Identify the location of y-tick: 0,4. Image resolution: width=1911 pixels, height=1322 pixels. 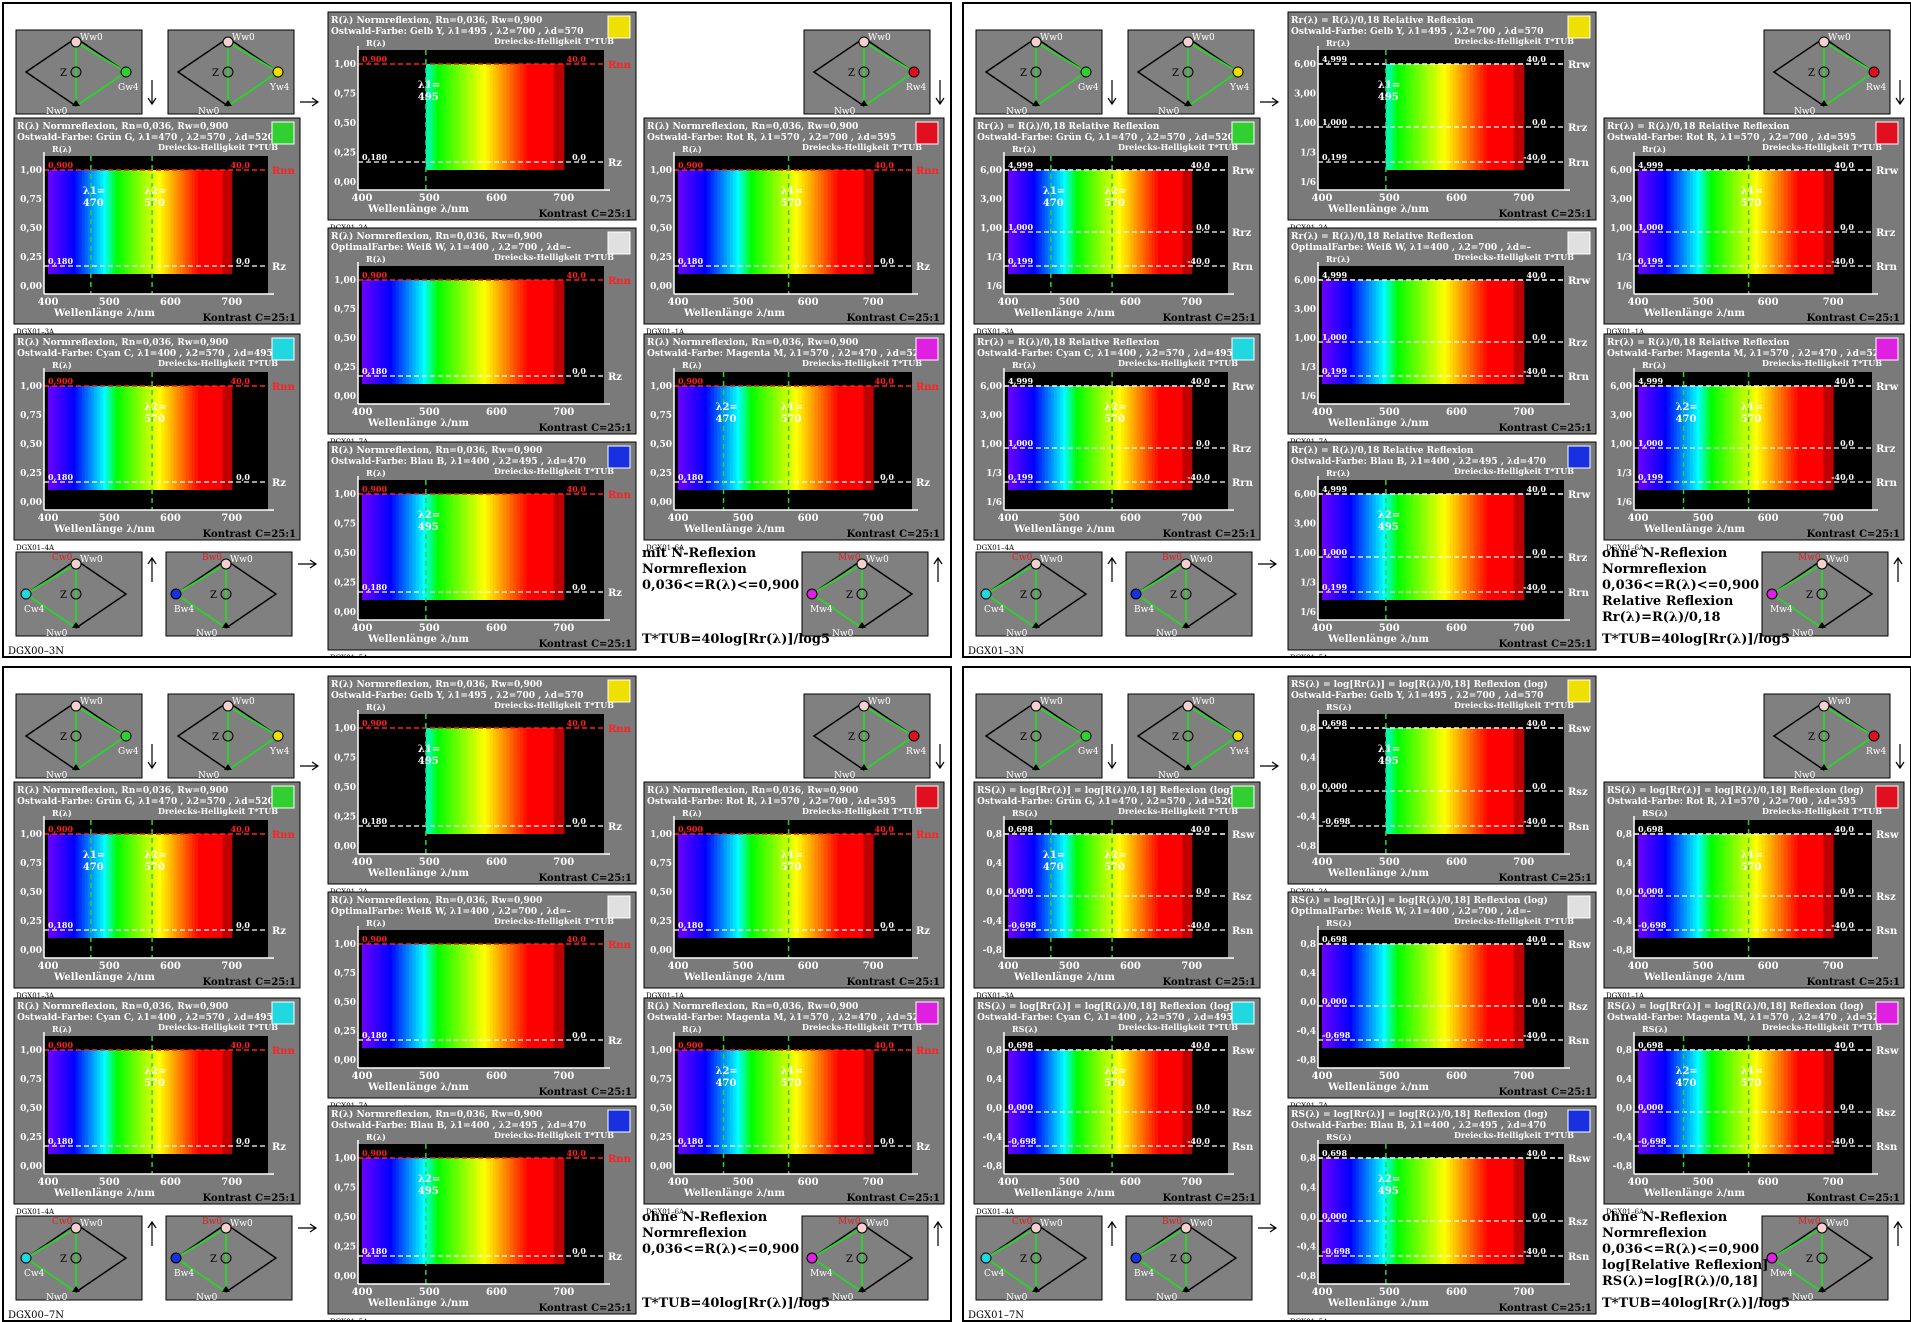
(994, 864).